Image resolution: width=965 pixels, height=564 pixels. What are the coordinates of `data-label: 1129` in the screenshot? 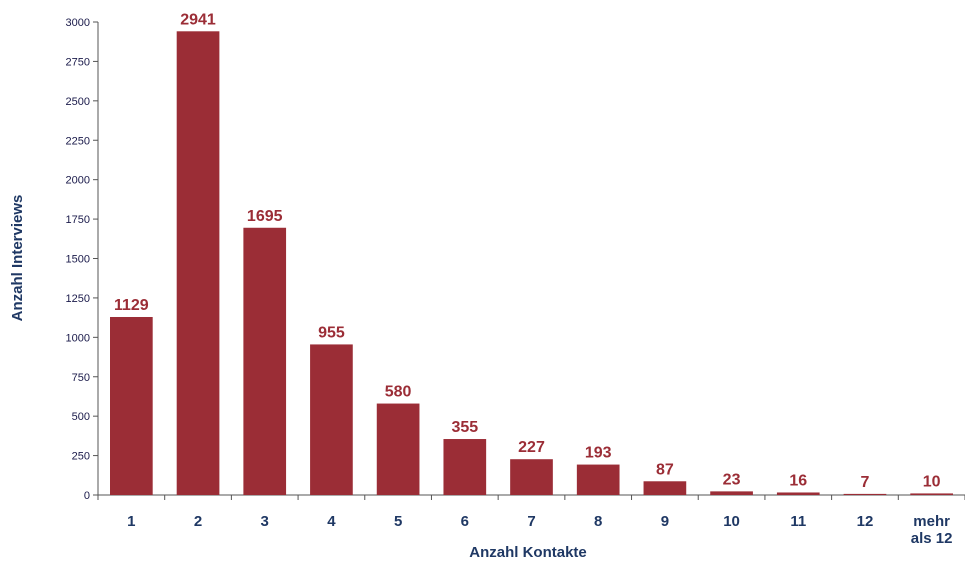 It's located at (131, 305).